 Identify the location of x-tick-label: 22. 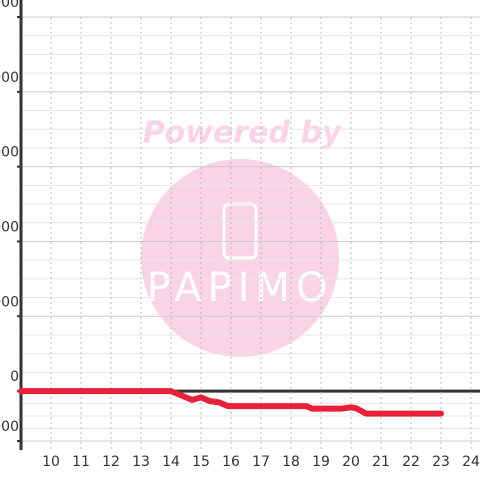
(411, 462).